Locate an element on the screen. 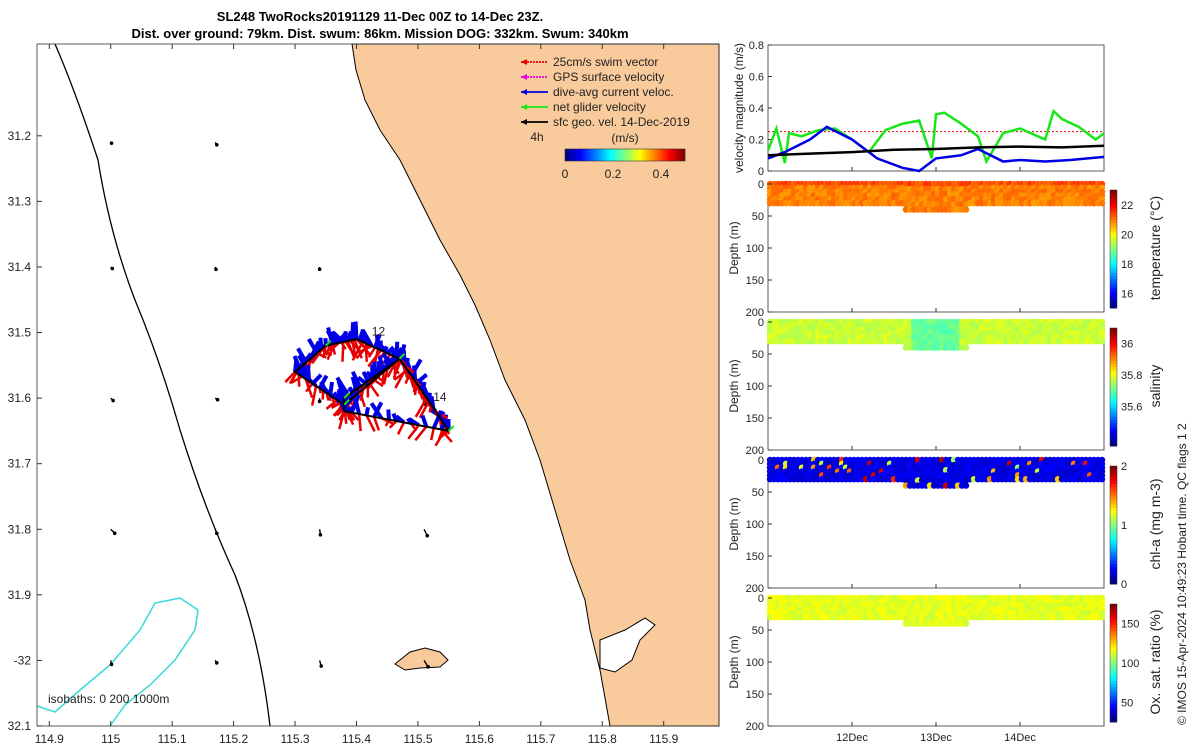  section-ytick-label: 100 is located at coordinates (755, 249).